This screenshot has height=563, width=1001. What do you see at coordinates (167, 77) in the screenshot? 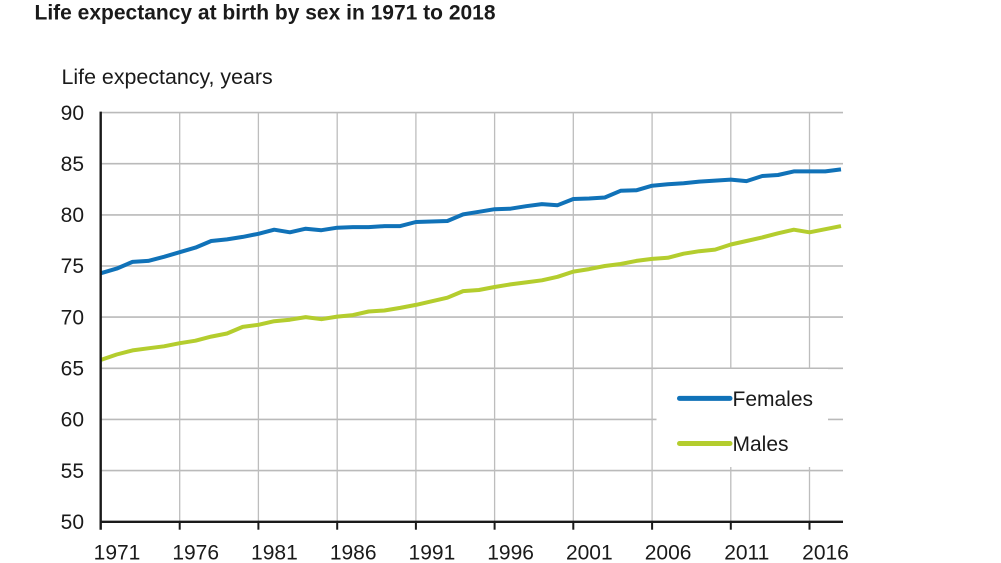
I see `svg-text: Life expectancy, years` at bounding box center [167, 77].